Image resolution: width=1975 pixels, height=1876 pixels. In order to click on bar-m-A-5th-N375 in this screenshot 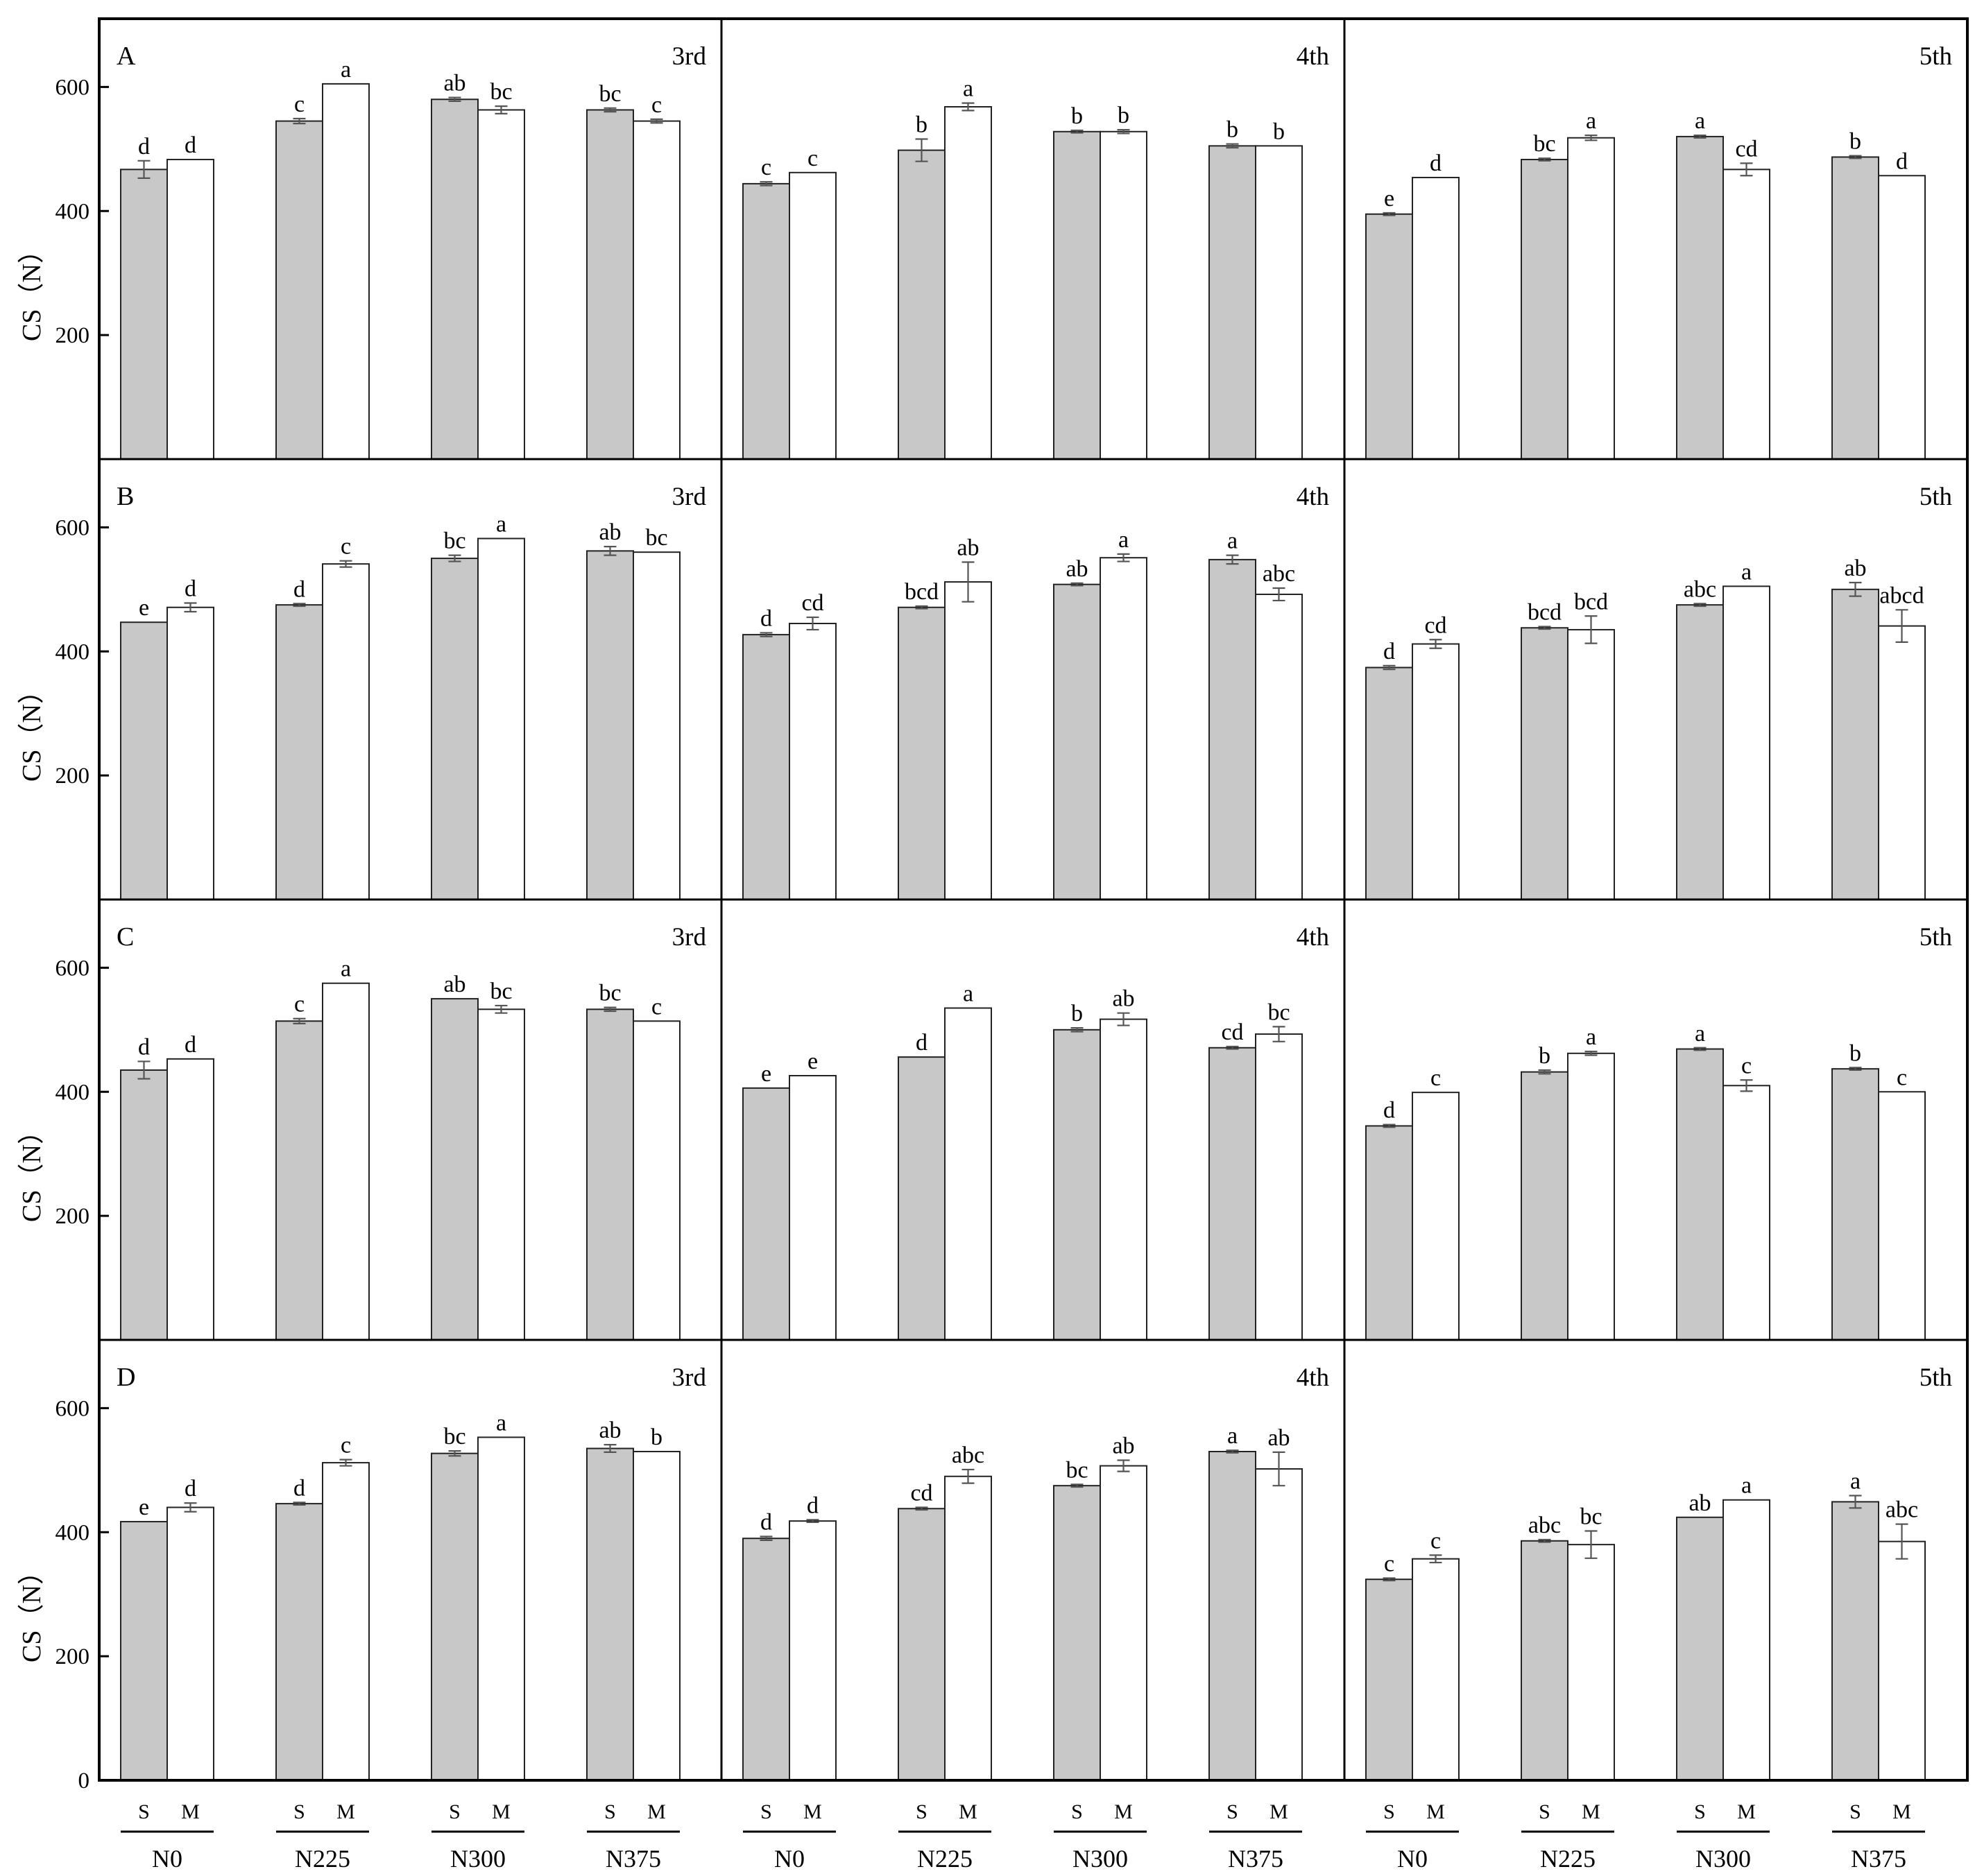, I will do `click(1902, 317)`.